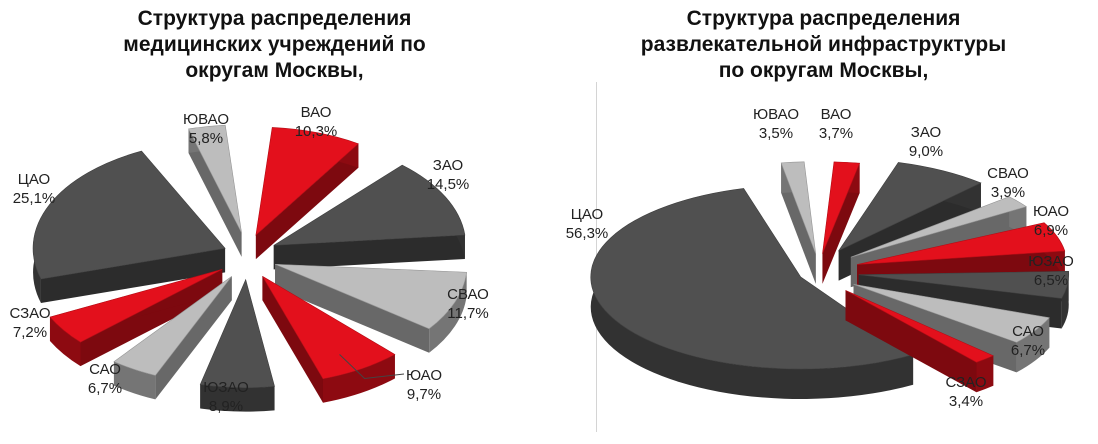 This screenshot has height=444, width=1098. What do you see at coordinates (1008, 192) in the screenshot?
I see `slice-label-value: 3,9%` at bounding box center [1008, 192].